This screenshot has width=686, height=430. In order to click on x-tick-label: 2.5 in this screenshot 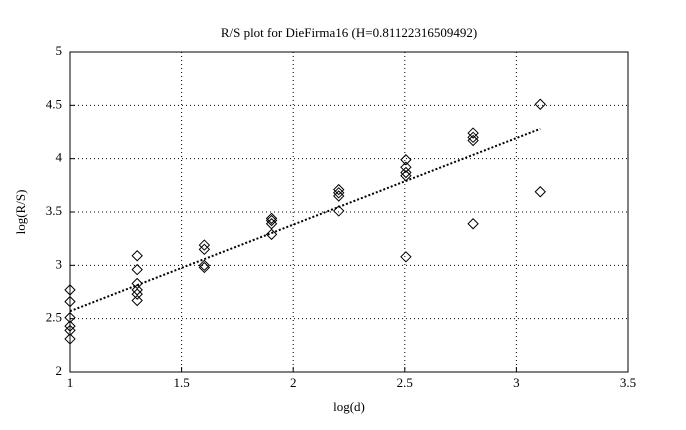, I will do `click(405, 382)`.